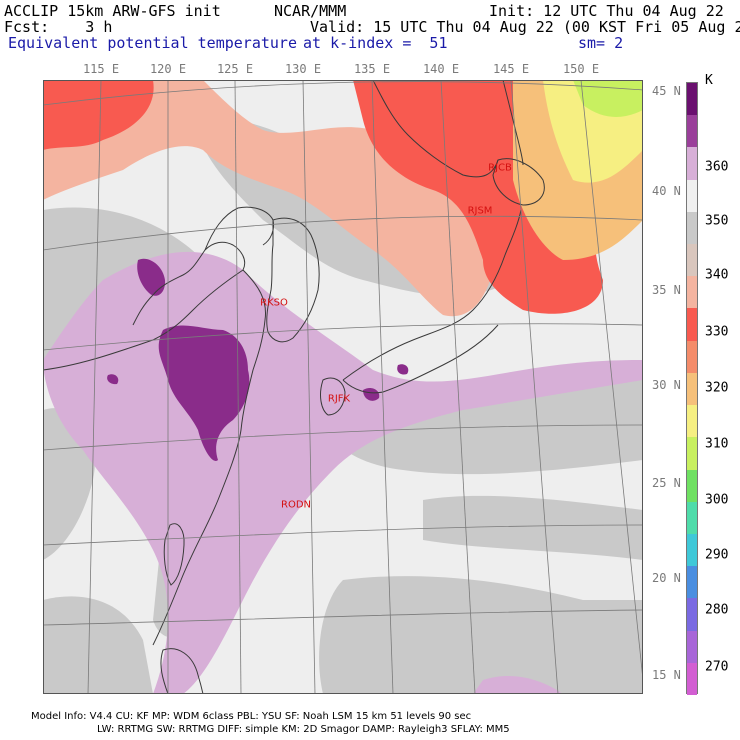 This screenshot has height=740, width=740. I want to click on colorbar-label-350: 350, so click(717, 221).